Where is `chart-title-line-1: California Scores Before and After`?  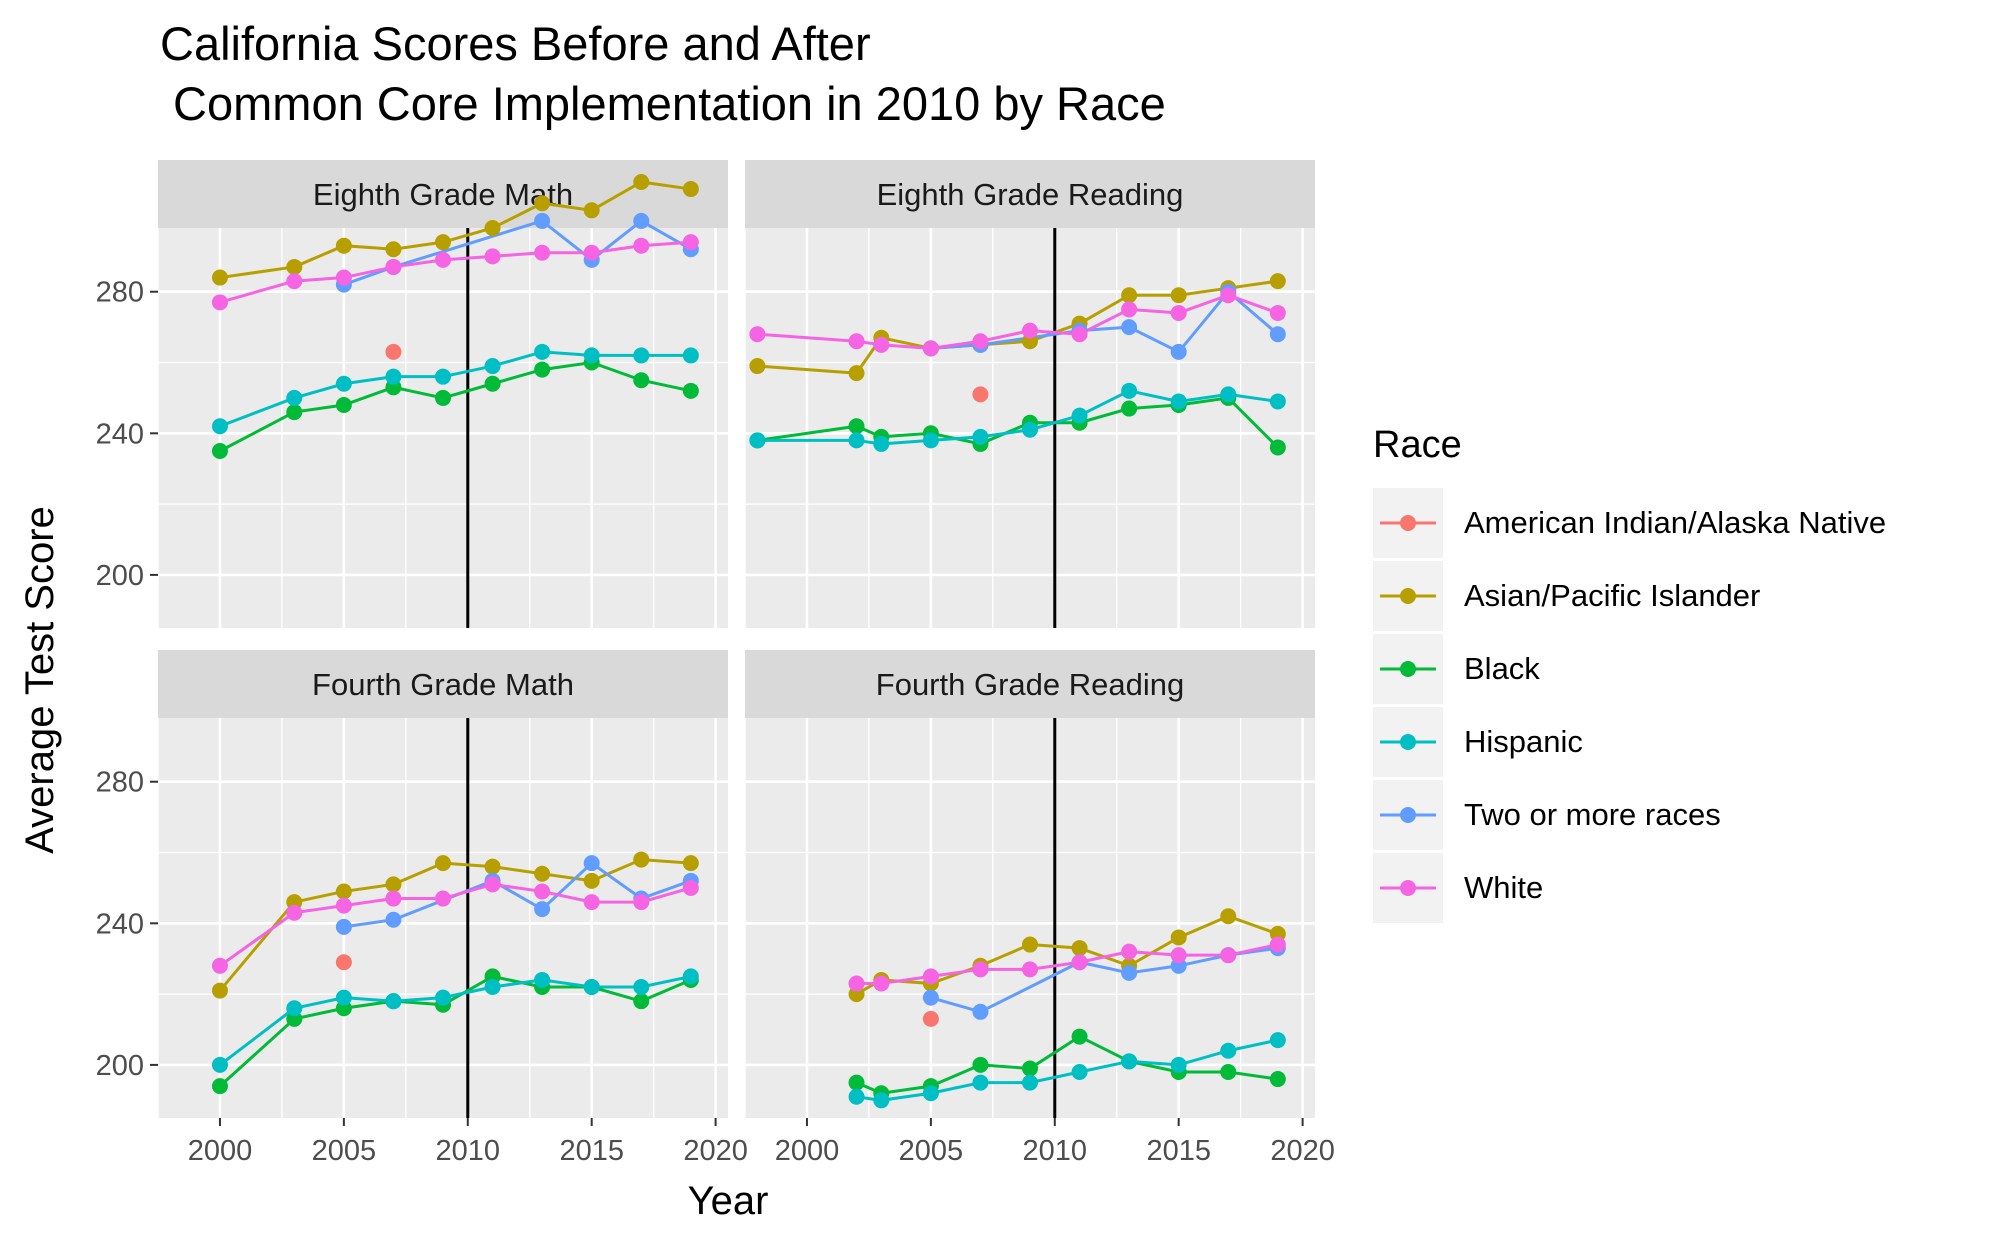 chart-title-line-1: California Scores Before and After is located at coordinates (515, 43).